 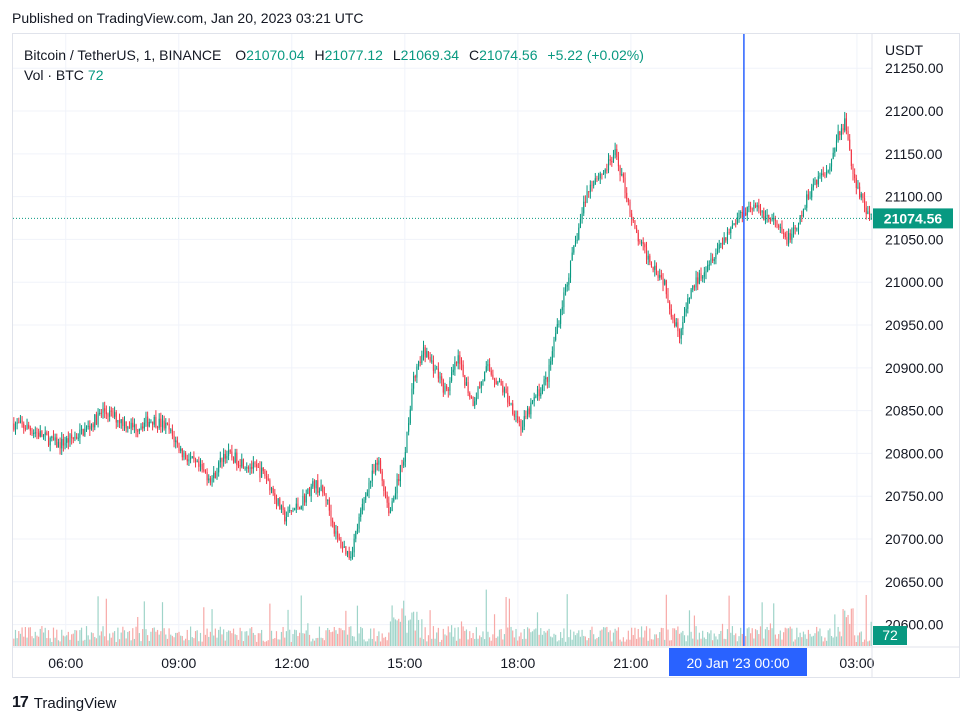 What do you see at coordinates (64, 703) in the screenshot?
I see `tradingview-logo: 17 TradingView` at bounding box center [64, 703].